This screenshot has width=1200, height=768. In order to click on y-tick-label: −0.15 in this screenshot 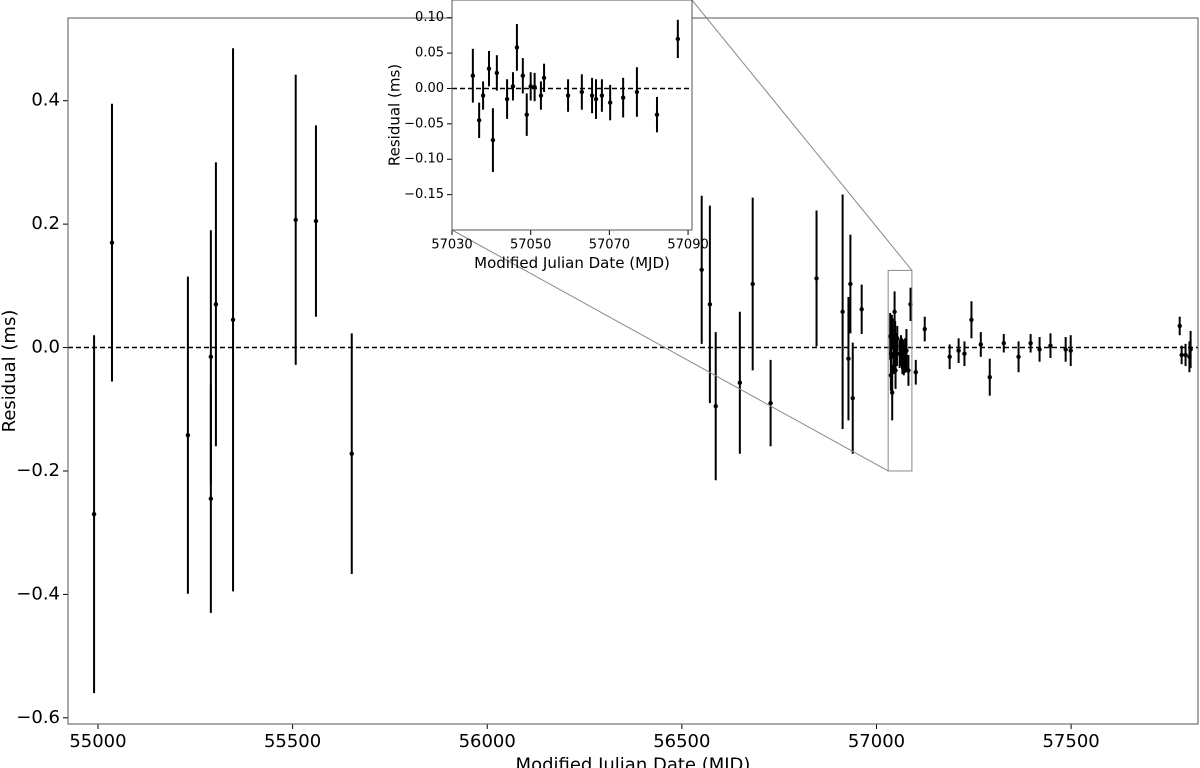, I will do `click(424, 194)`.